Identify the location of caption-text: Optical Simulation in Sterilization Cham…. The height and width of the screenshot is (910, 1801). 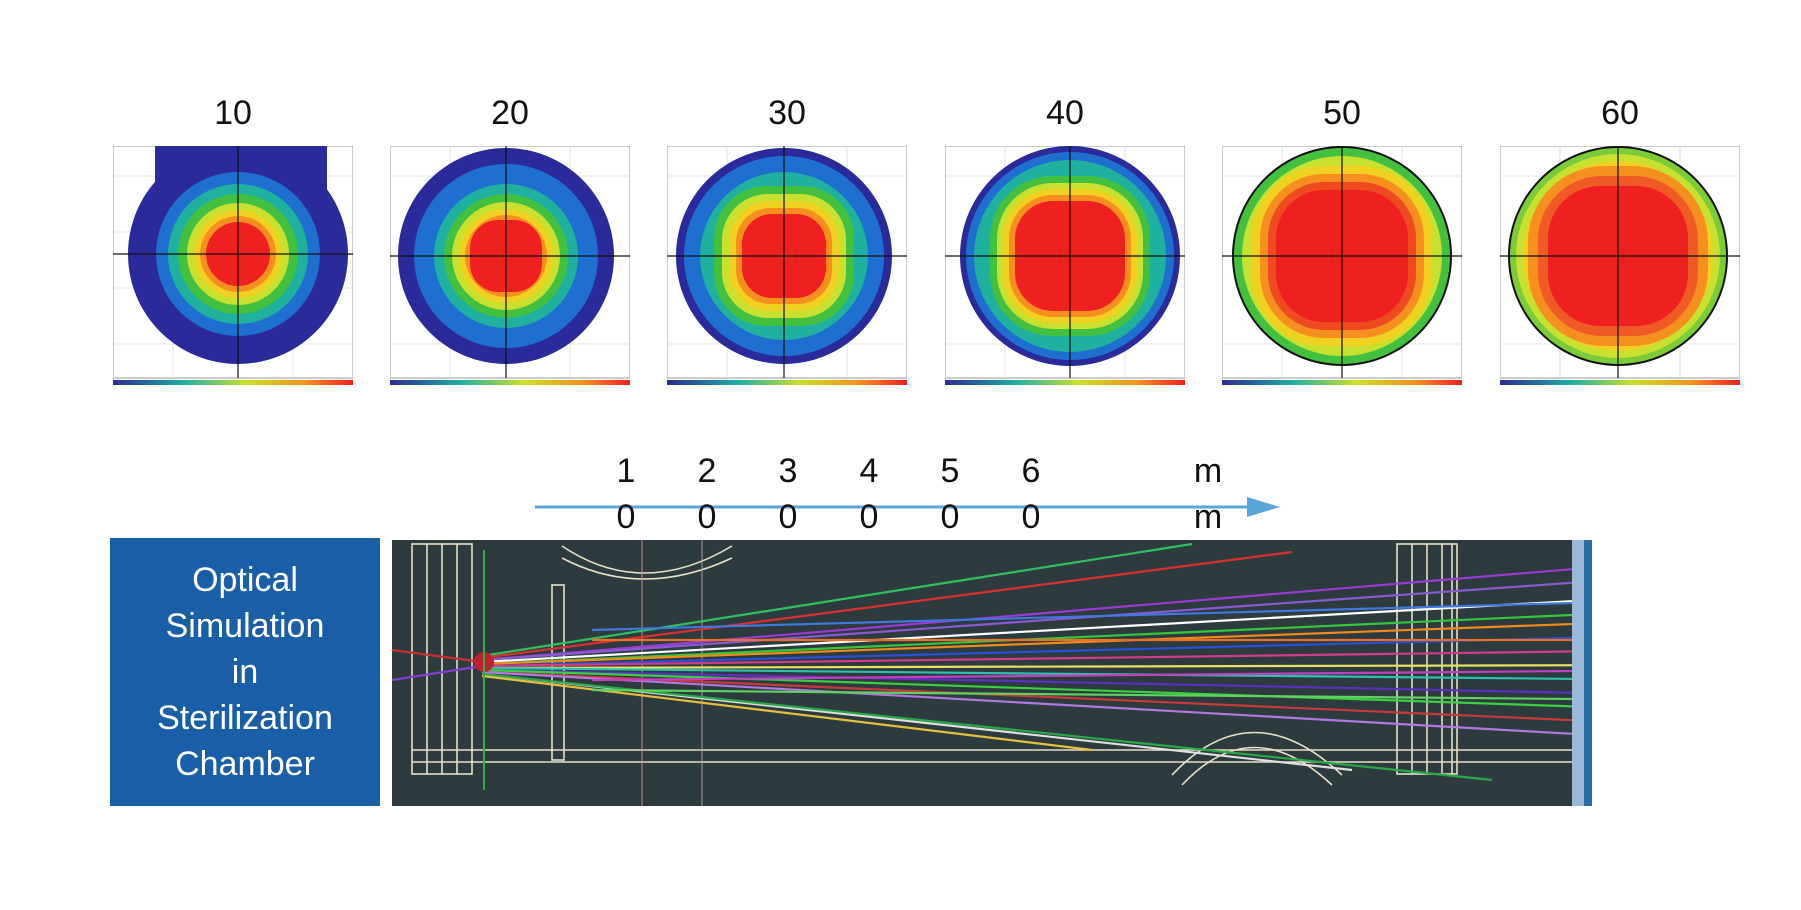
(245, 672).